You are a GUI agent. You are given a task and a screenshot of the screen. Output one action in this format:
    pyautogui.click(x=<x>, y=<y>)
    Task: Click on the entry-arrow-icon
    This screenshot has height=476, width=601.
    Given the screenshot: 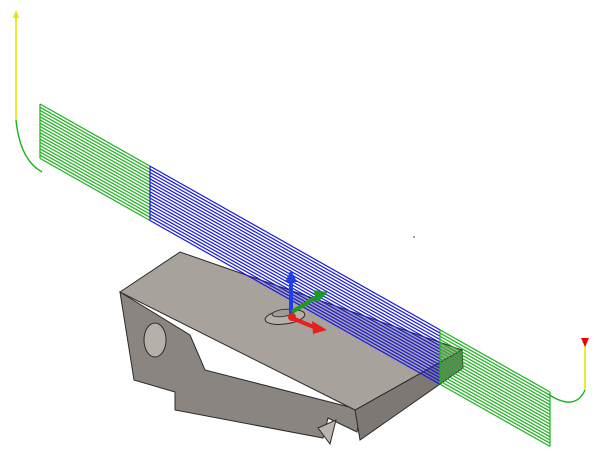 What is the action you would take?
    pyautogui.click(x=16, y=14)
    